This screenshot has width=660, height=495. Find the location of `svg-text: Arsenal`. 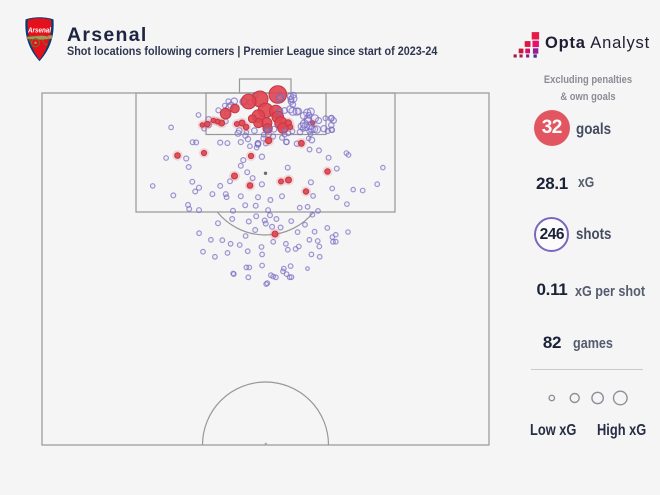

svg-text: Arsenal is located at coordinates (39, 30).